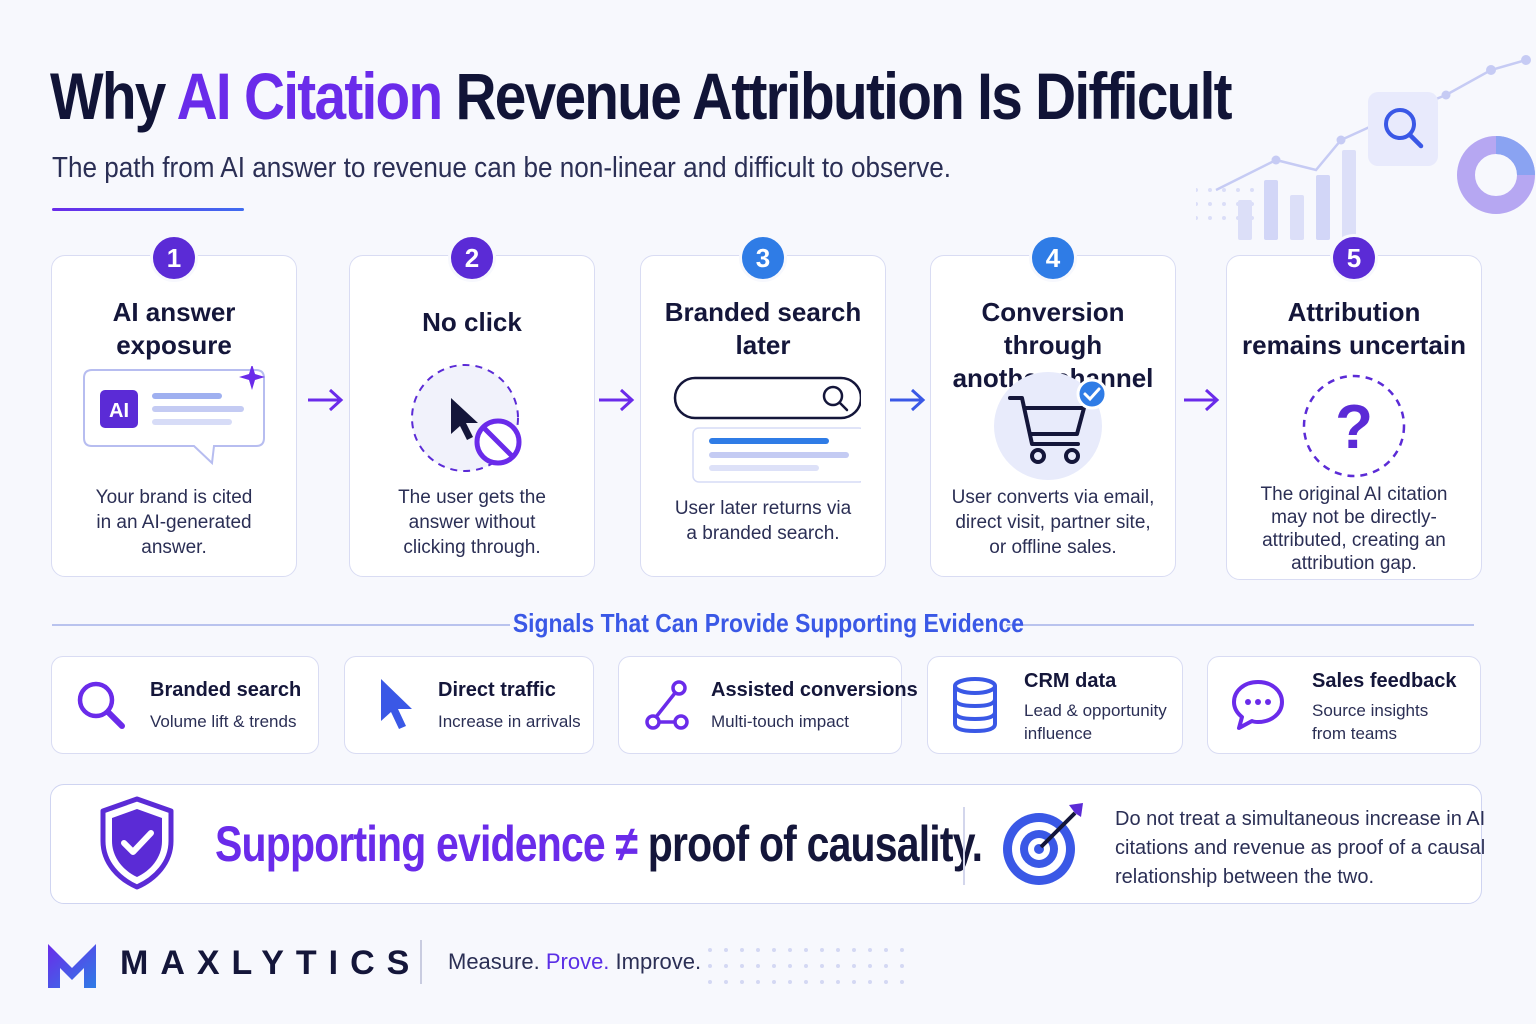  I want to click on step-number: 4, so click(1053, 258).